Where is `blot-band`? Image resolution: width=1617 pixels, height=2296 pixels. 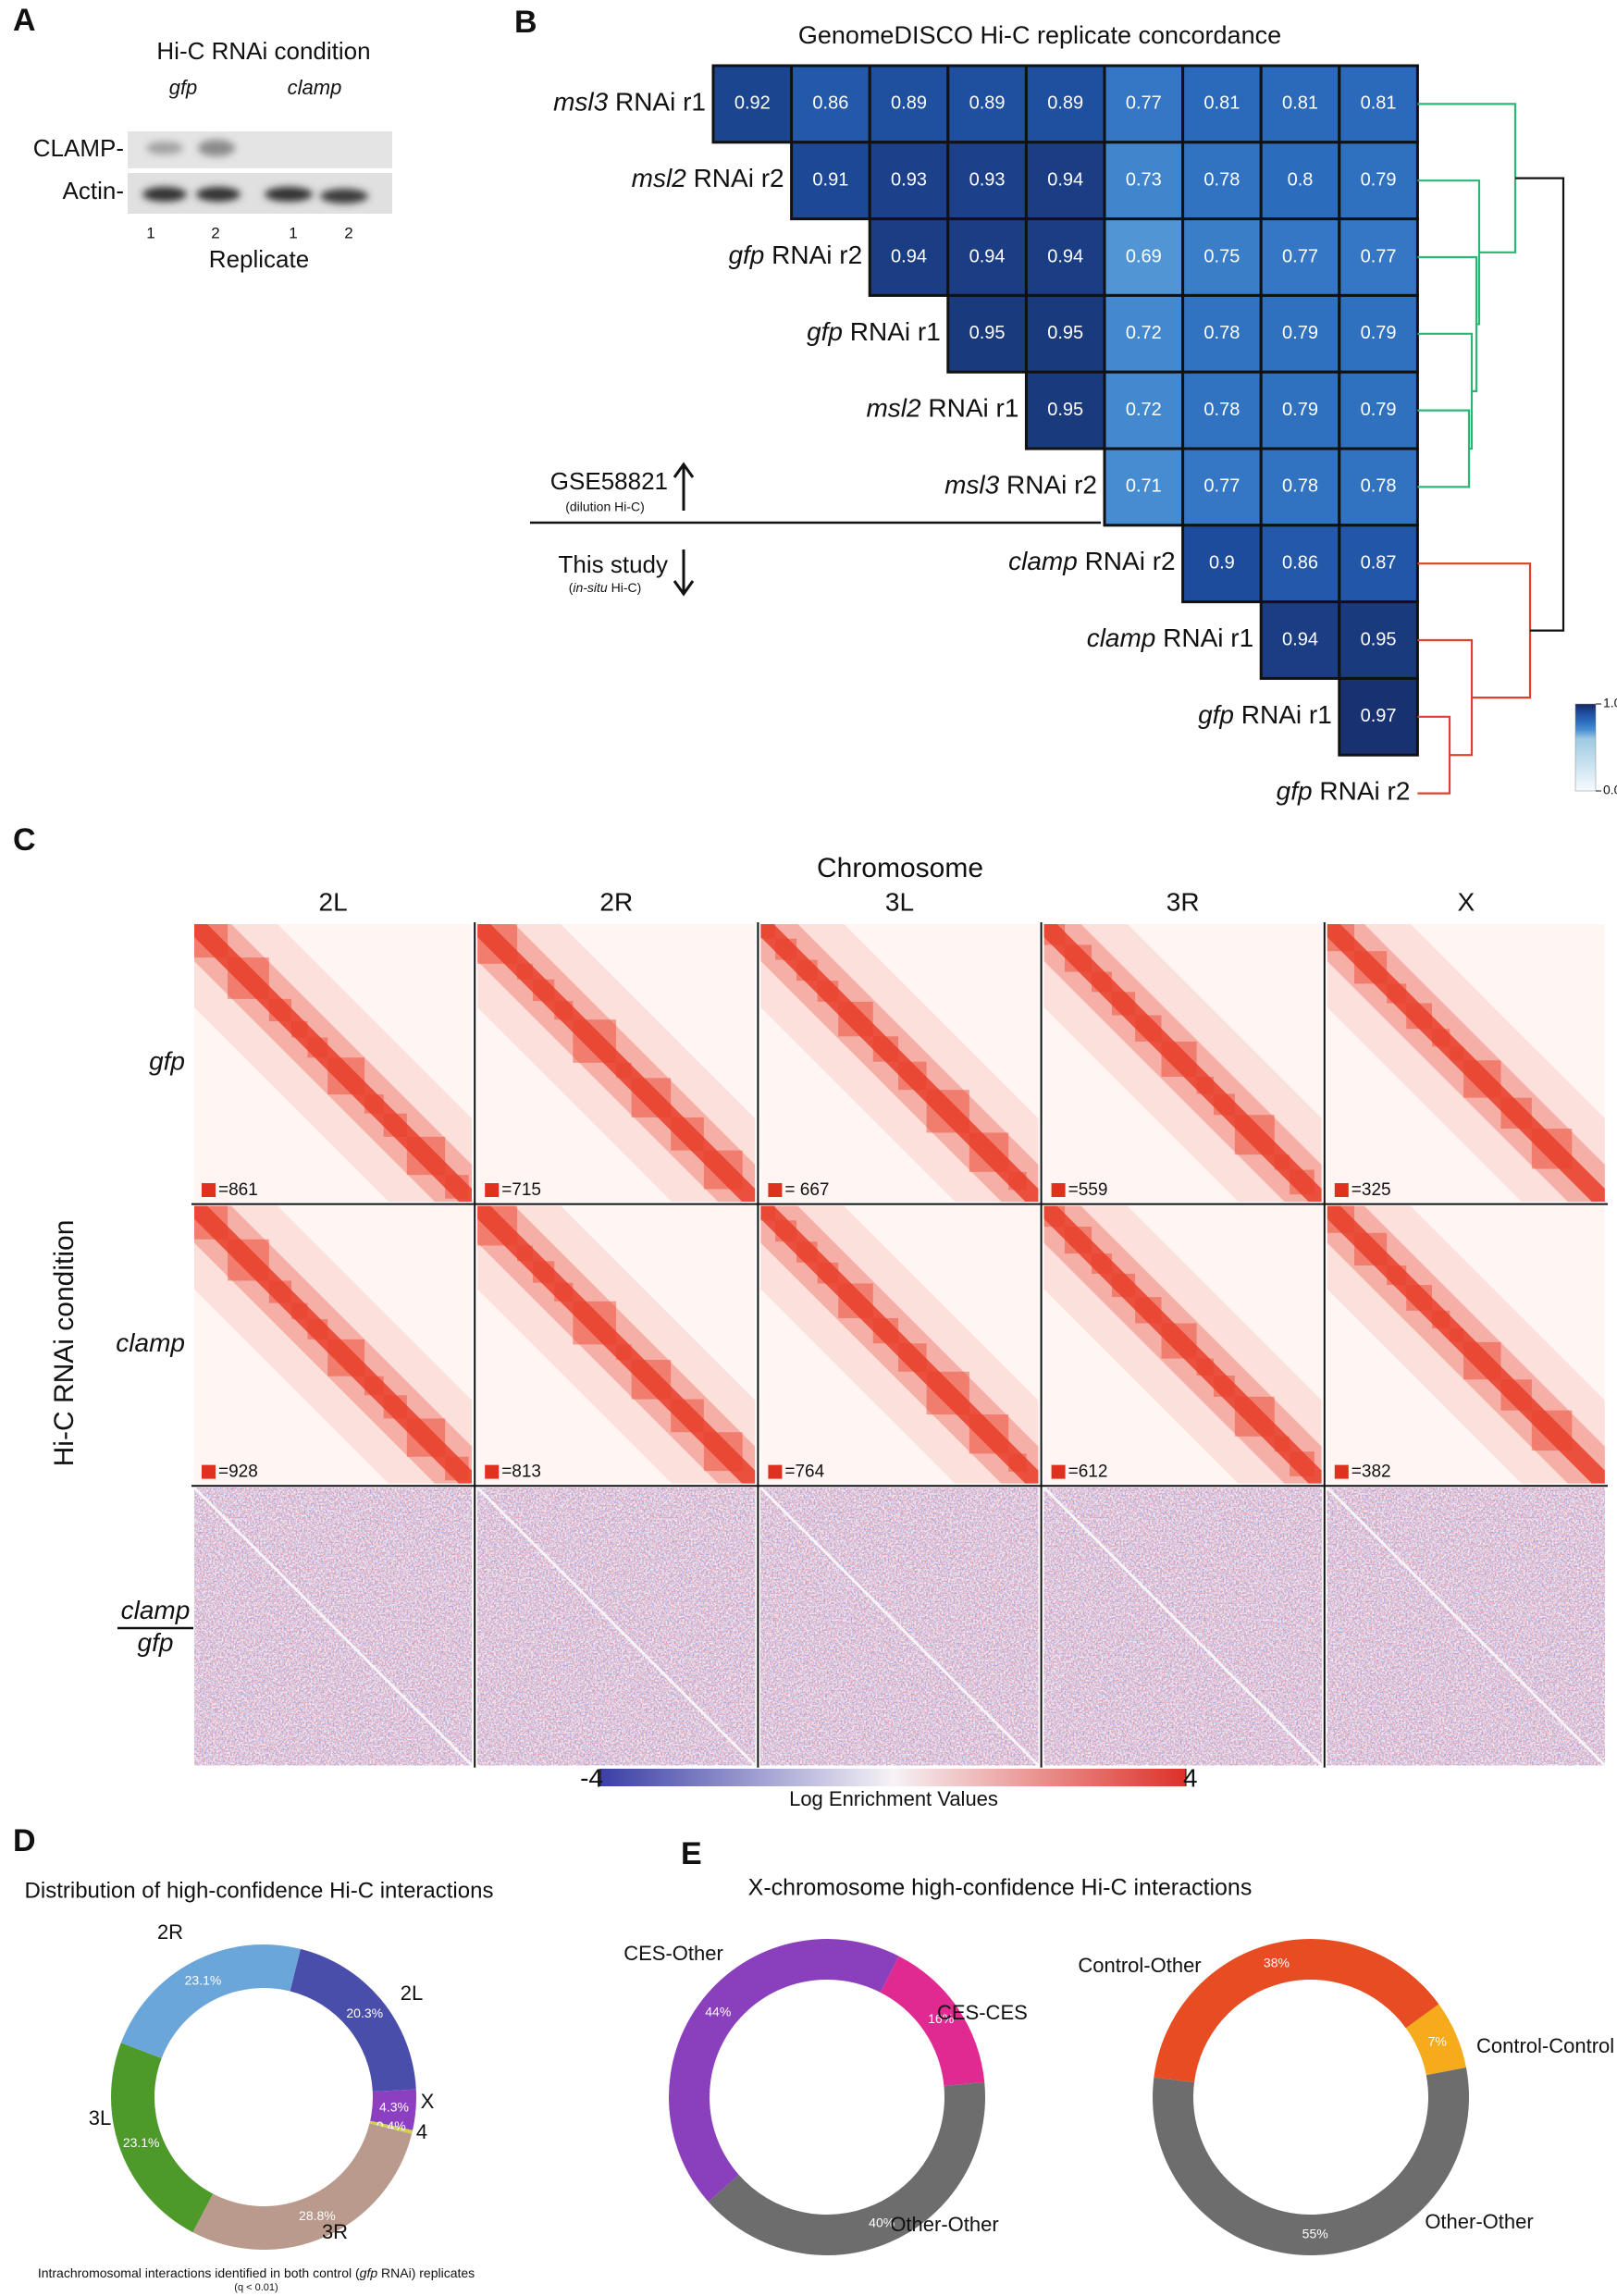
blot-band is located at coordinates (164, 148).